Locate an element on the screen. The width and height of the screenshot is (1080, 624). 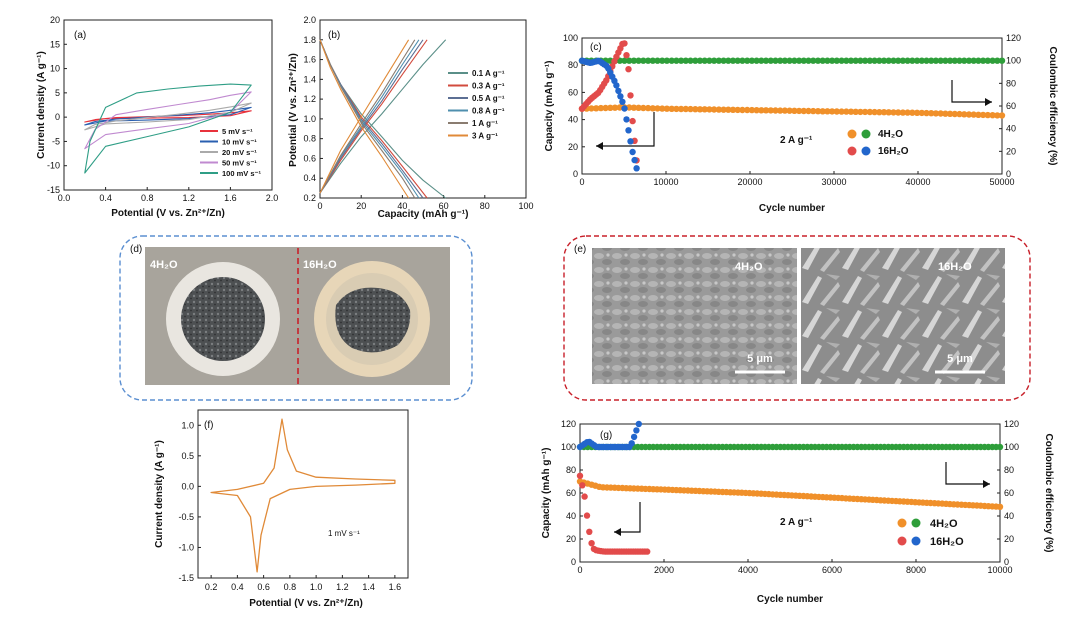
panel-a-x-tick-label: 1.6 is located at coordinates (230, 198).